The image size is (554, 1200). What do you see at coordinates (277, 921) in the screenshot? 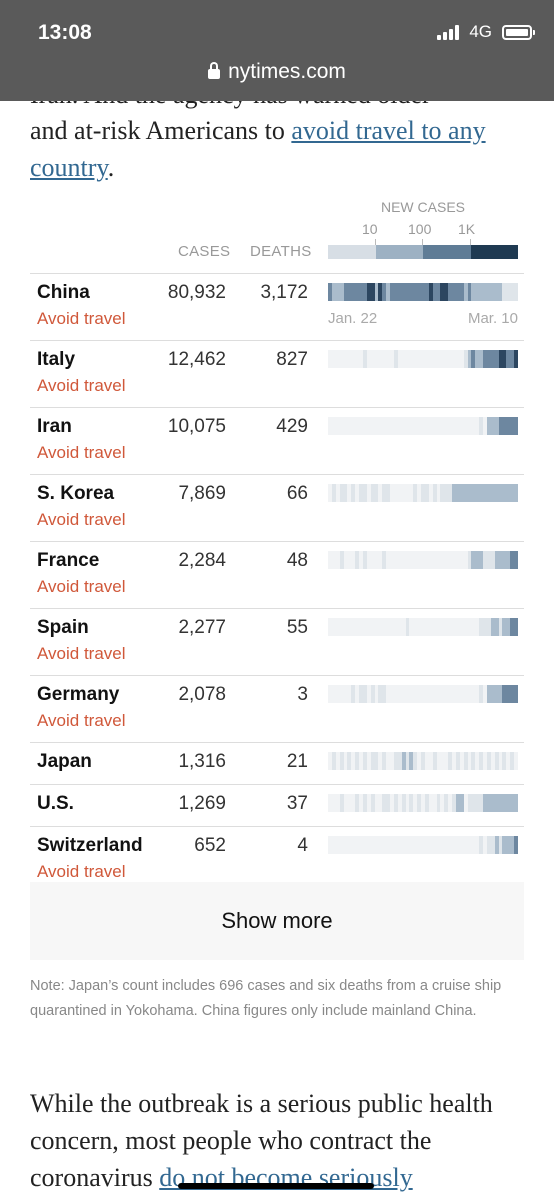
I see `show-more-button: Show more` at bounding box center [277, 921].